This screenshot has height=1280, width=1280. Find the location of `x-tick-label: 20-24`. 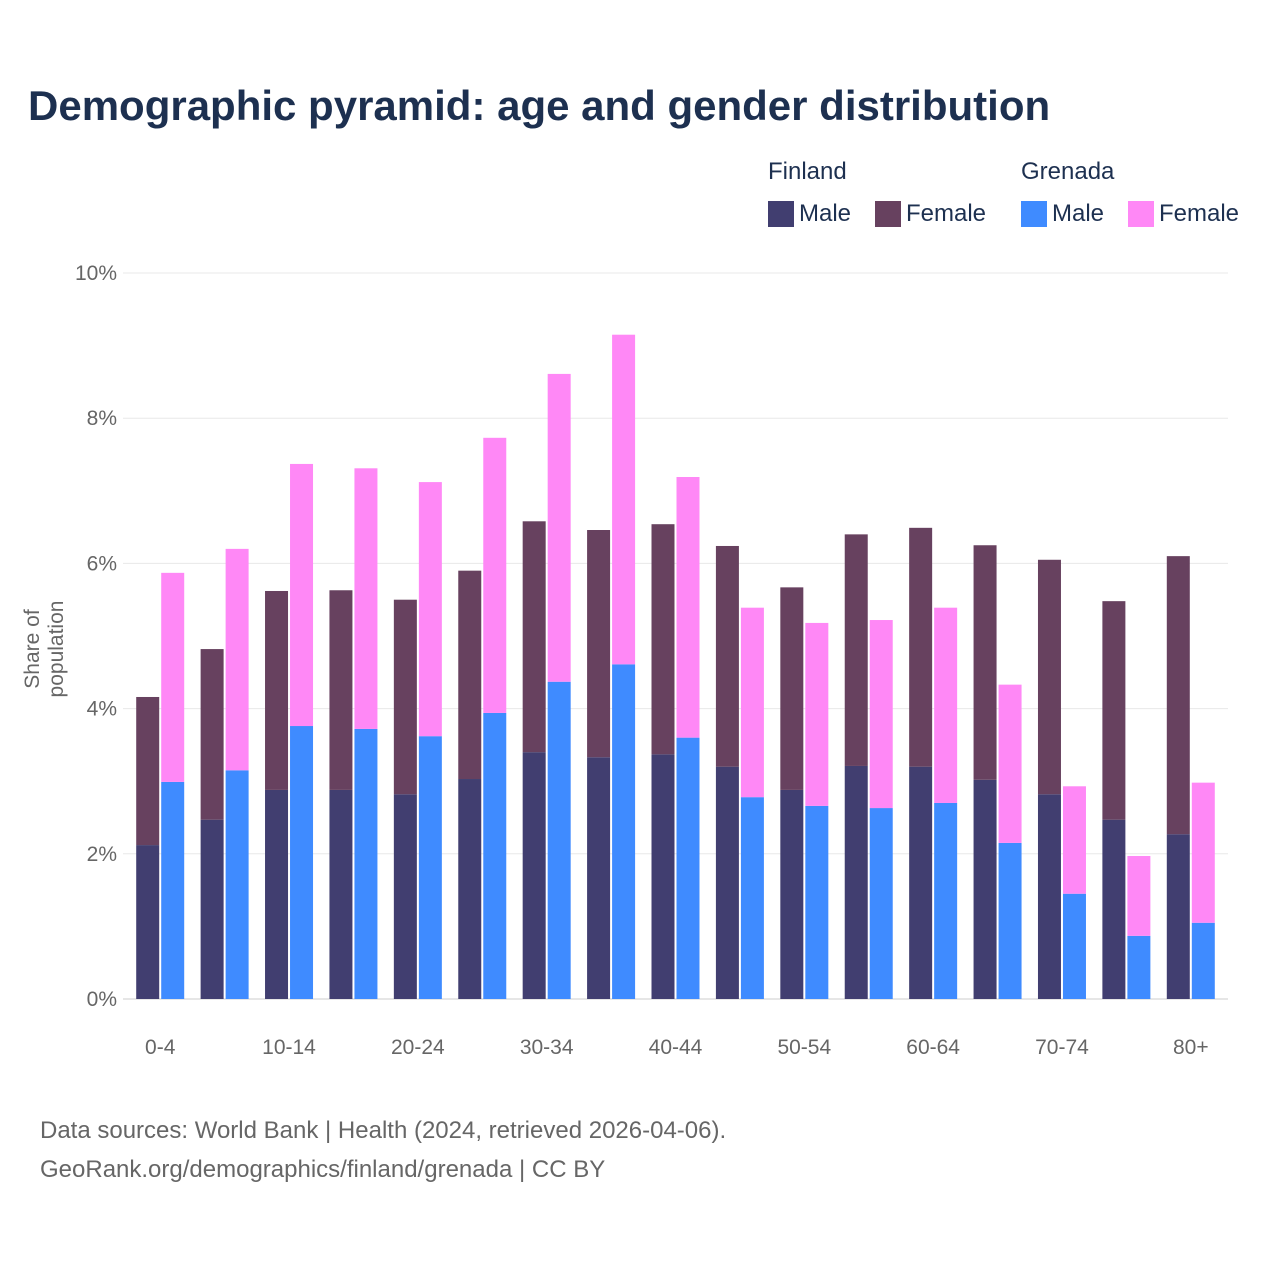

x-tick-label: 20-24 is located at coordinates (418, 1047).